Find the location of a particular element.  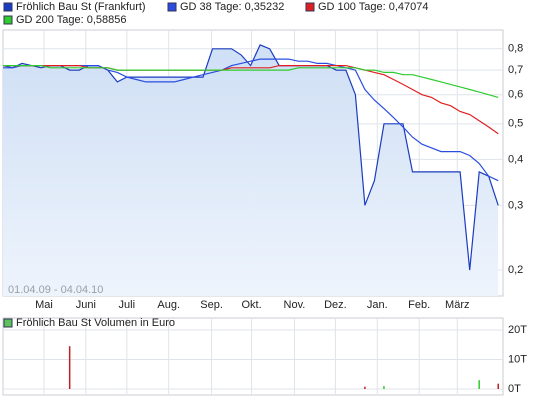

series-line is located at coordinates (251, 81).